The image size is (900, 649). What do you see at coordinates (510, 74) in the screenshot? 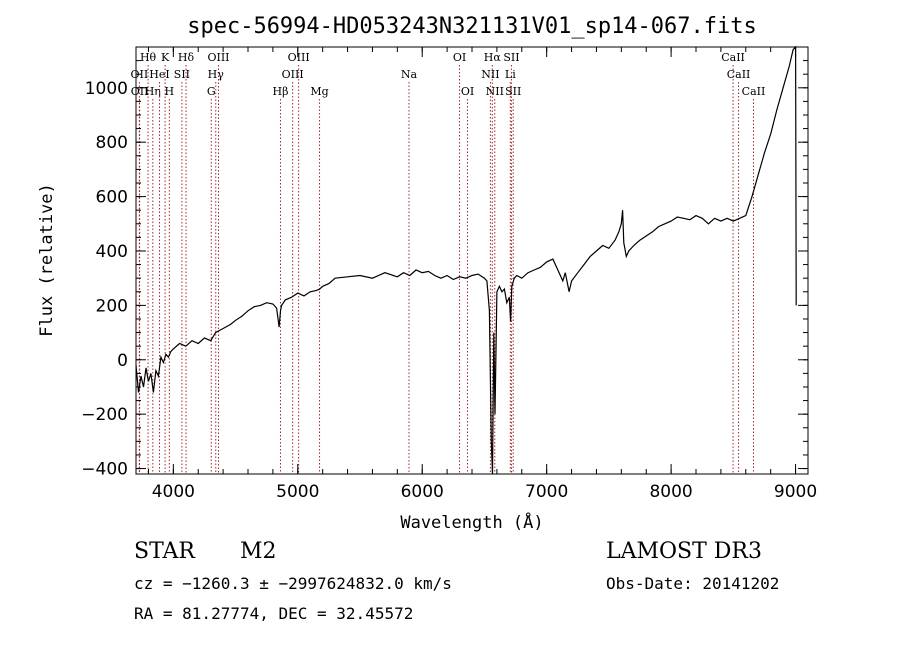
I see `marker-label: Li` at bounding box center [510, 74].